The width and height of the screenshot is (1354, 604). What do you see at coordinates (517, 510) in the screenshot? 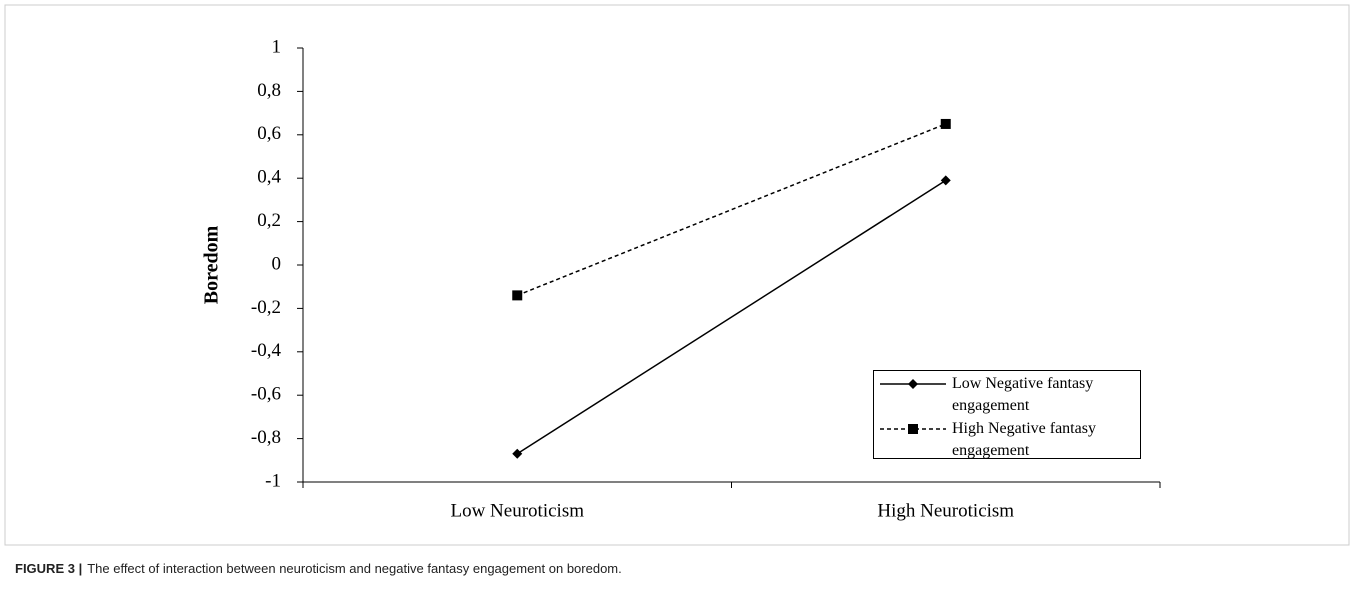
I see `x-tick-label: Low Neuroticism` at bounding box center [517, 510].